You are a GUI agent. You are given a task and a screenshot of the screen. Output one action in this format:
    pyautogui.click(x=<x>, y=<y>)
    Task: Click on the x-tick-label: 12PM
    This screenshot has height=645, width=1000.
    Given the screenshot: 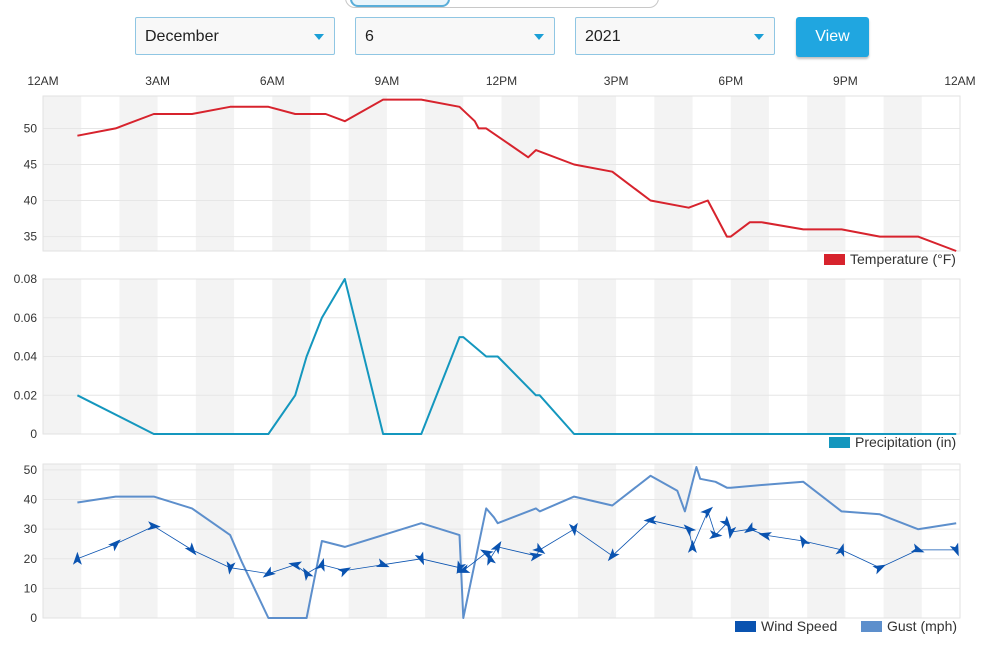 What is the action you would take?
    pyautogui.click(x=501, y=81)
    